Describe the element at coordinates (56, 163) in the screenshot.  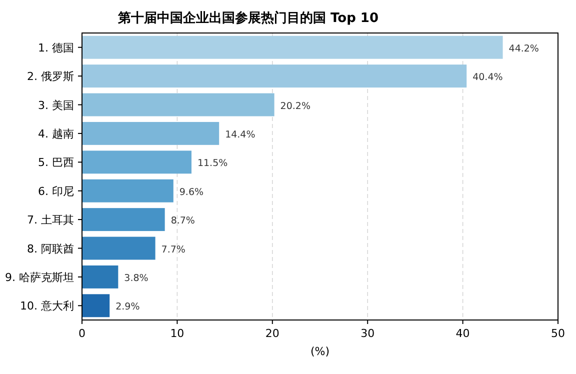
I see `y-tick-label: 5. 巴西` at that location.